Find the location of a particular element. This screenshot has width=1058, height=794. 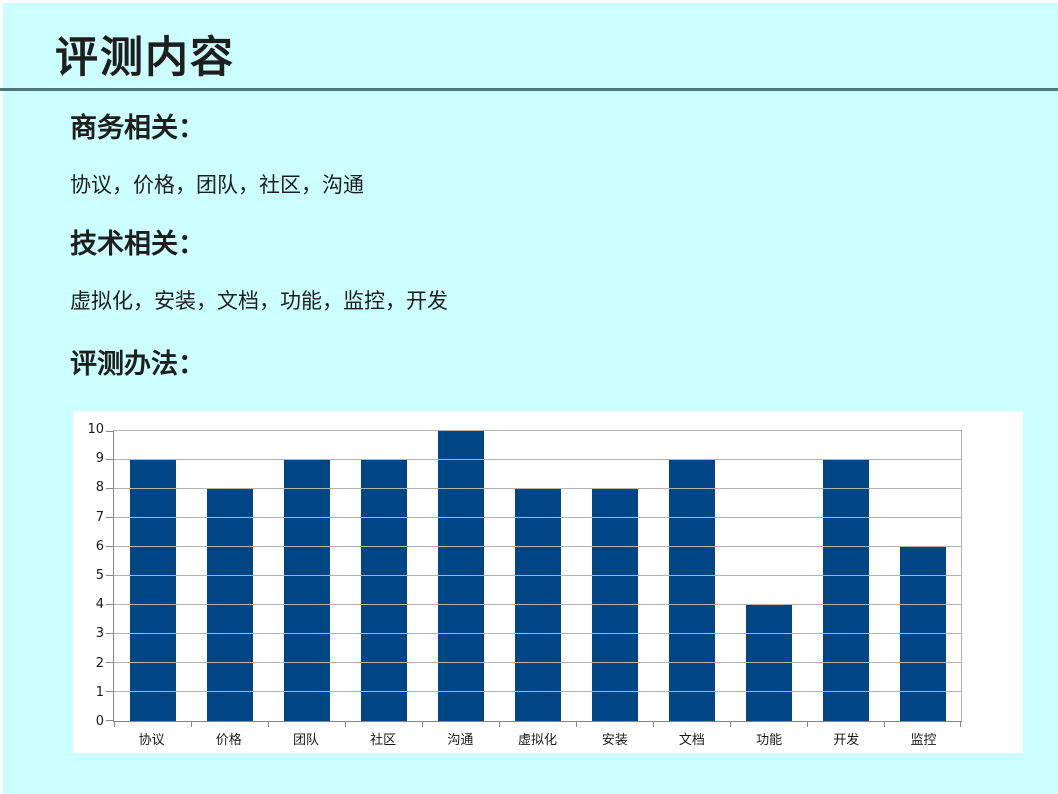

bar-slot-安装 is located at coordinates (614, 576).